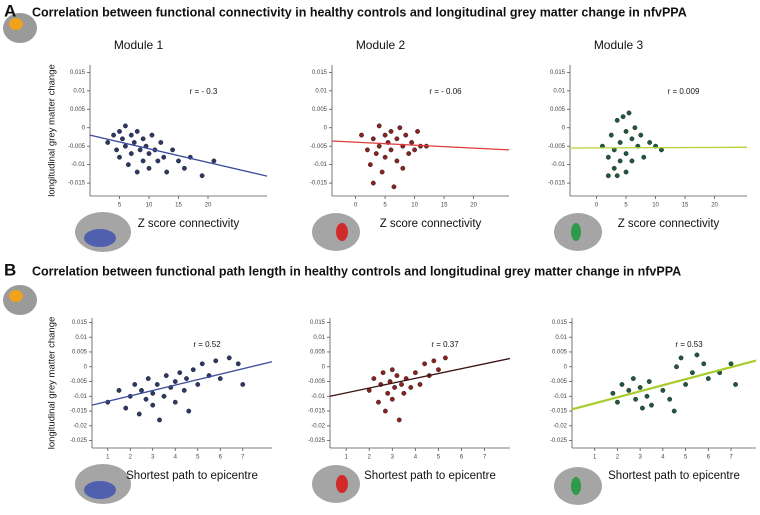  What do you see at coordinates (178, 206) in the screenshot?
I see `x-tick-label: 15` at bounding box center [178, 206].